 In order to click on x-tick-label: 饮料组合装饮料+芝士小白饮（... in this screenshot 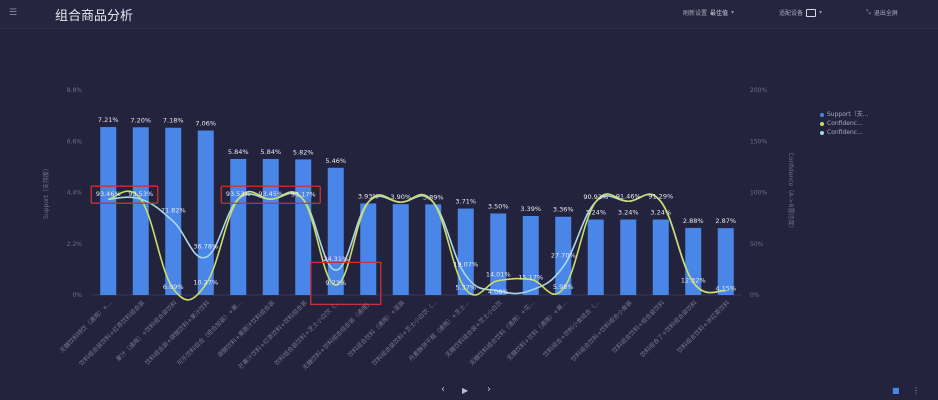, I will do `click(404, 333)`.